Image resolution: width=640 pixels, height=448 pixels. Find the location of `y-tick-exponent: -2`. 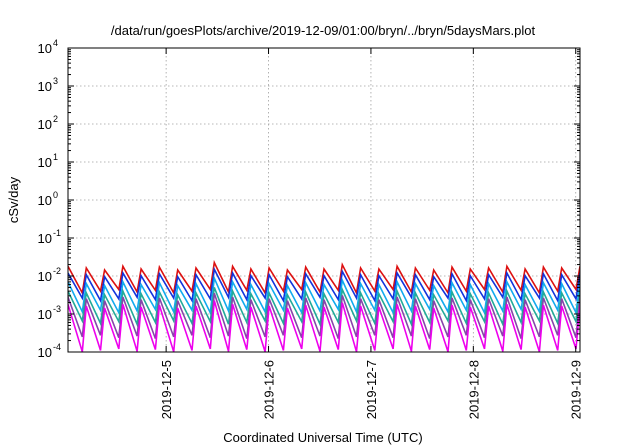

y-tick-exponent: -2 is located at coordinates (57, 271).